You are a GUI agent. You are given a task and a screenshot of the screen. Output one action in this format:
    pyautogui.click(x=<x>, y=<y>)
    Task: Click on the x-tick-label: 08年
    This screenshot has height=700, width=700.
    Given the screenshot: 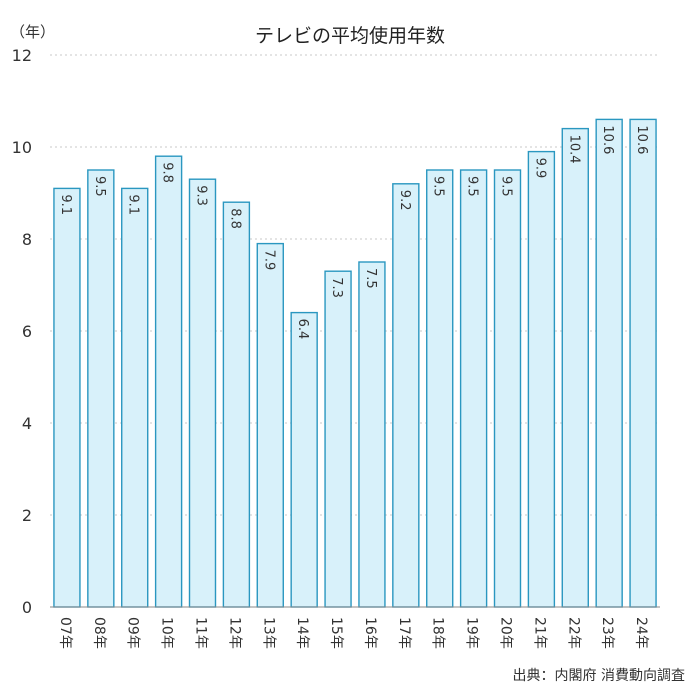 What is the action you would take?
    pyautogui.click(x=99, y=633)
    